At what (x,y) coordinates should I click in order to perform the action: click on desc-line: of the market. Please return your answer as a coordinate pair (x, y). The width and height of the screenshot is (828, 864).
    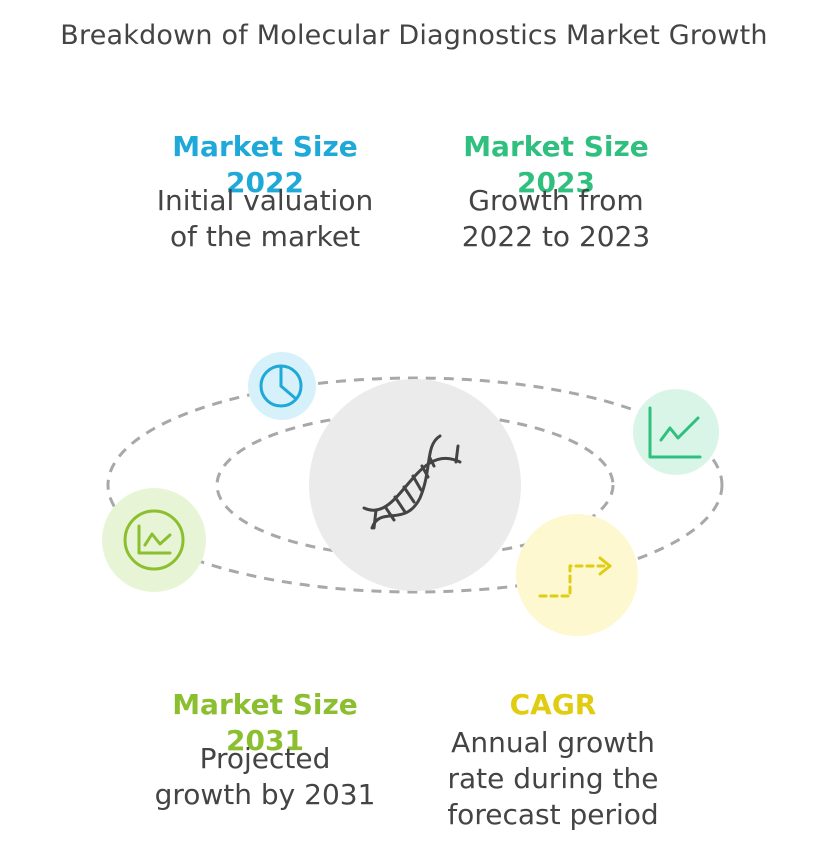
    Looking at the image, I should click on (265, 236).